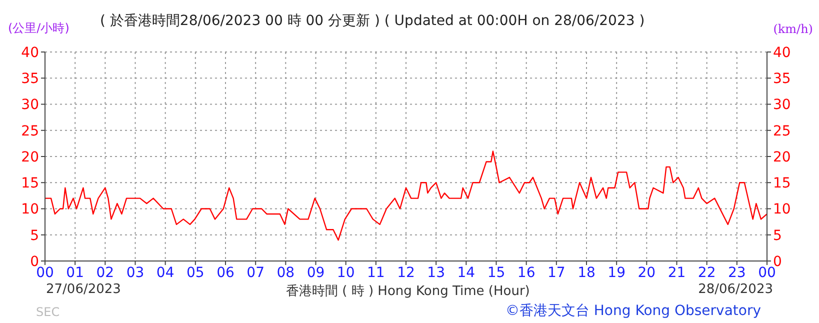  What do you see at coordinates (782, 79) in the screenshot?
I see `y2-tick-label: 35` at bounding box center [782, 79].